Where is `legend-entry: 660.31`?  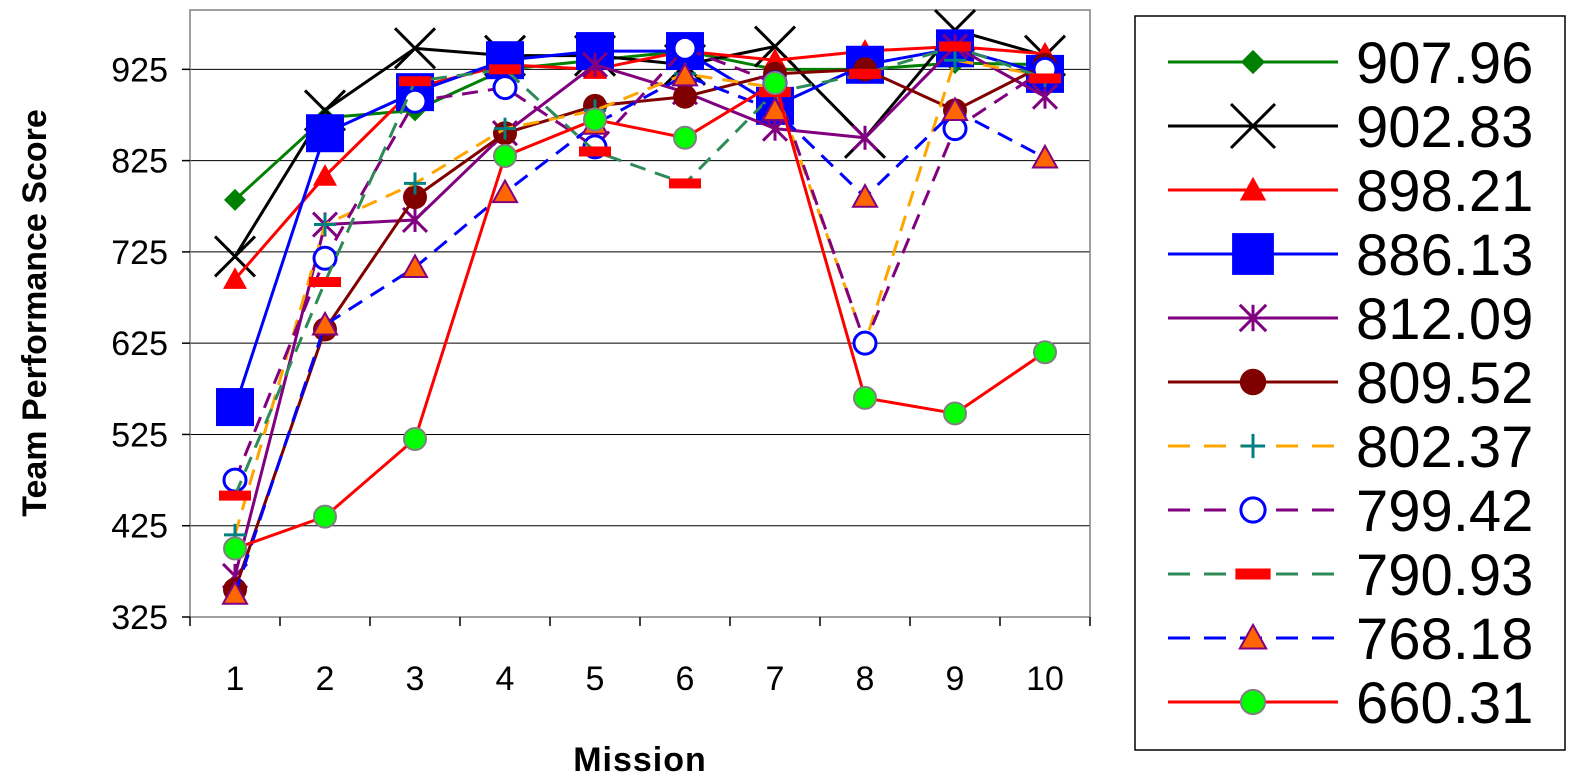 legend-entry: 660.31 is located at coordinates (1350, 703).